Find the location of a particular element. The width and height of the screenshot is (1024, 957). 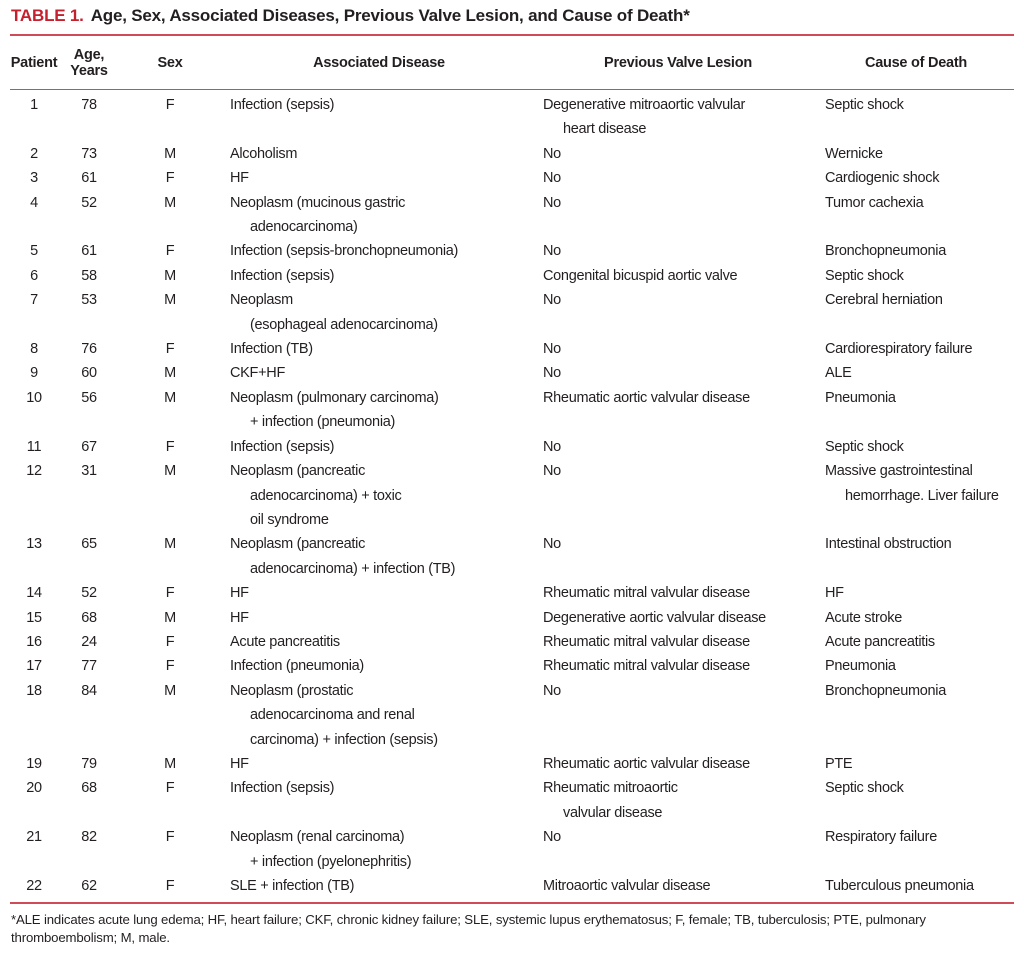

cell-age: 52 is located at coordinates (89, 202).